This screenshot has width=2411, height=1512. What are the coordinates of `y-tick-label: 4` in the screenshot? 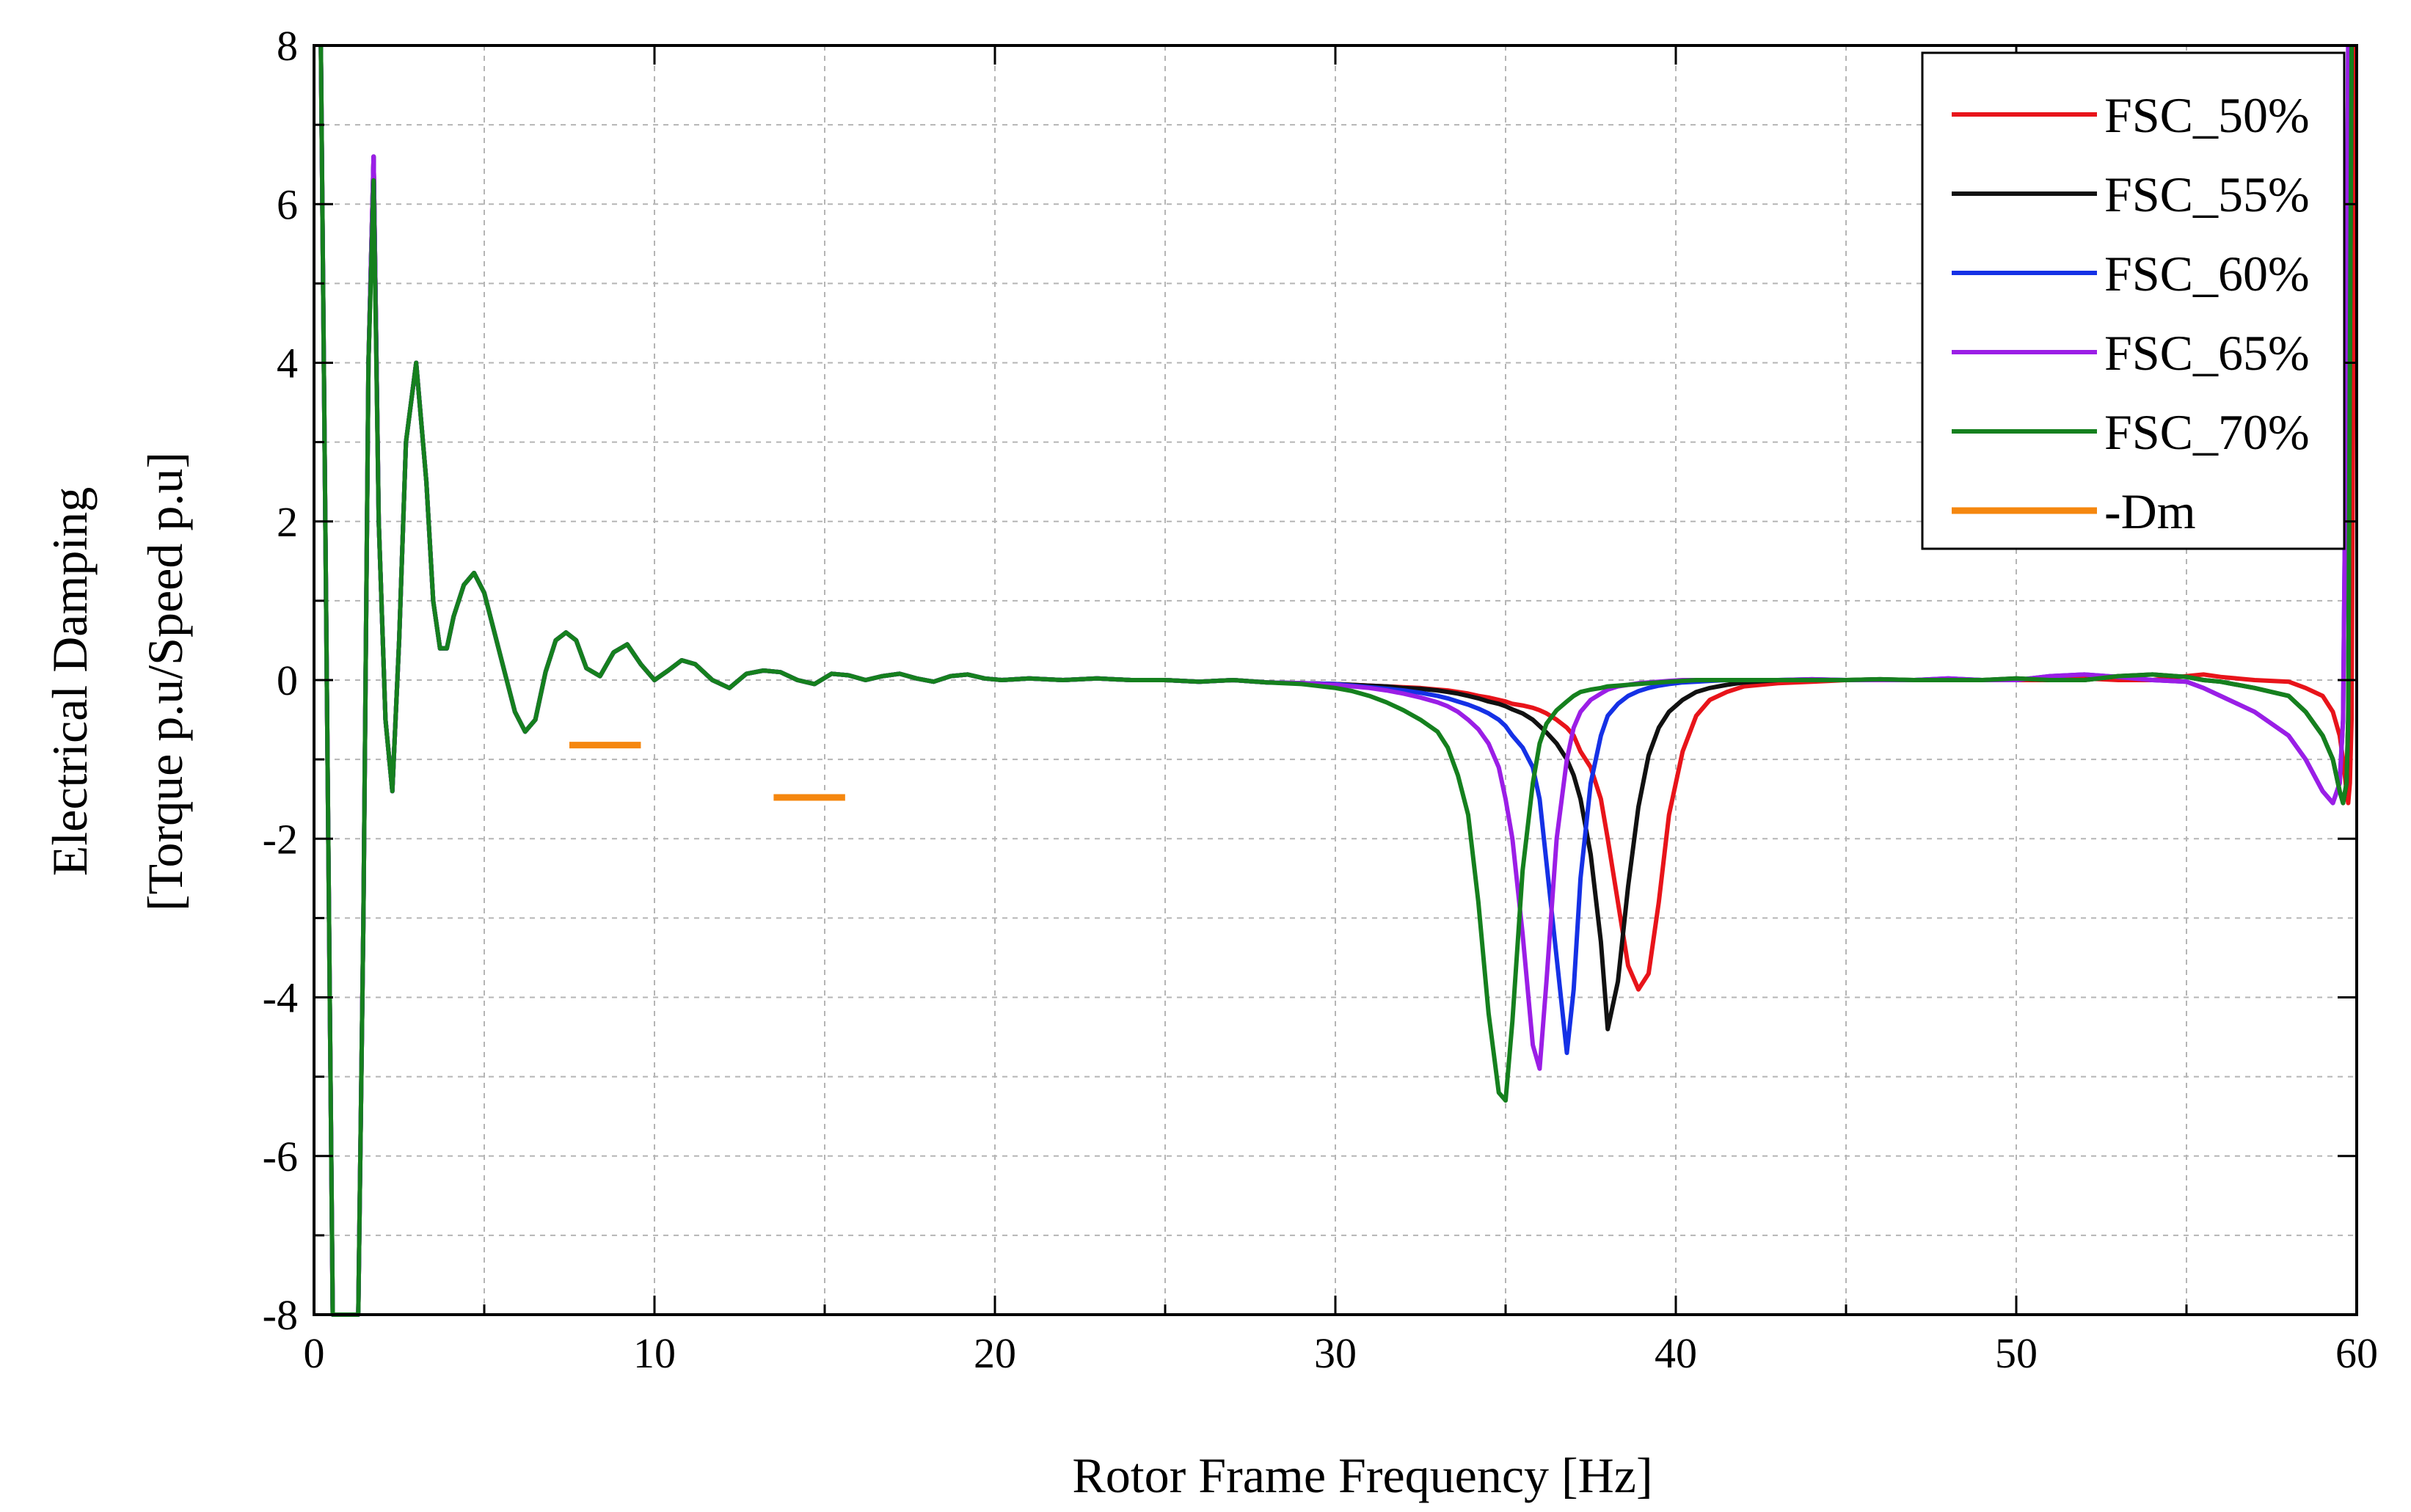 It's located at (287, 363).